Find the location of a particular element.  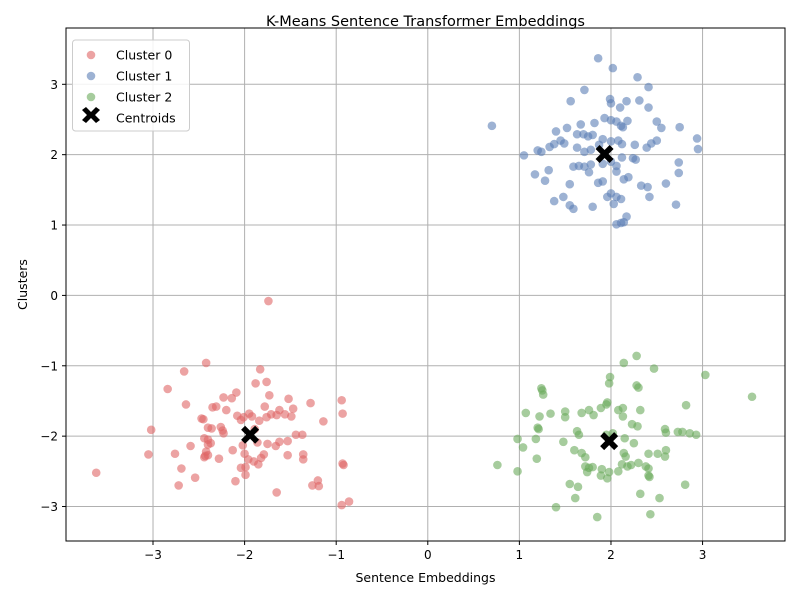

y-tick-label: 0 is located at coordinates (54, 296).